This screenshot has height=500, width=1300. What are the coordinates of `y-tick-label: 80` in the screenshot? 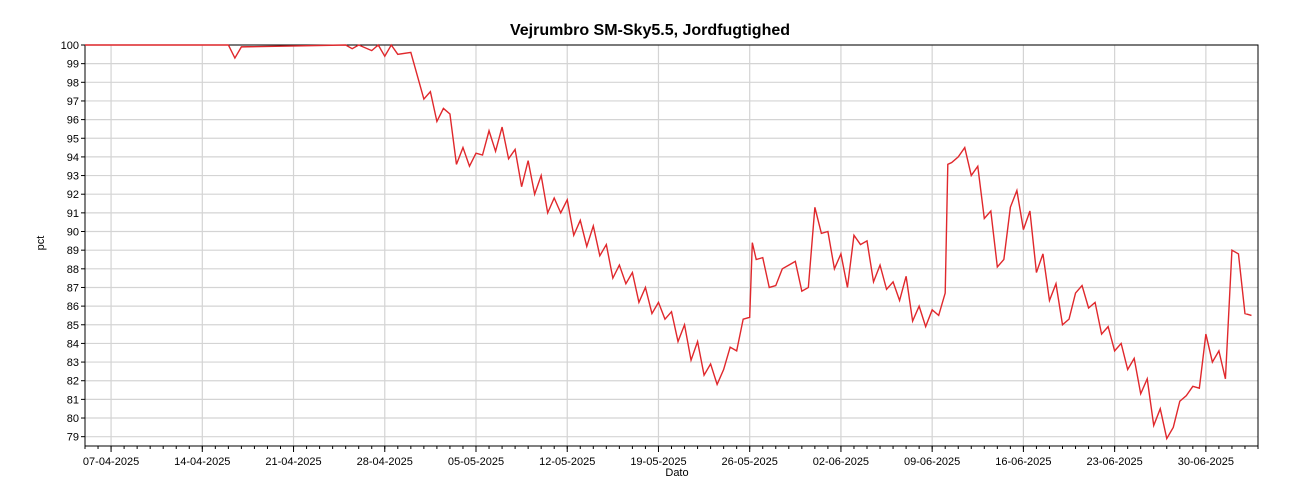 It's located at (73, 419).